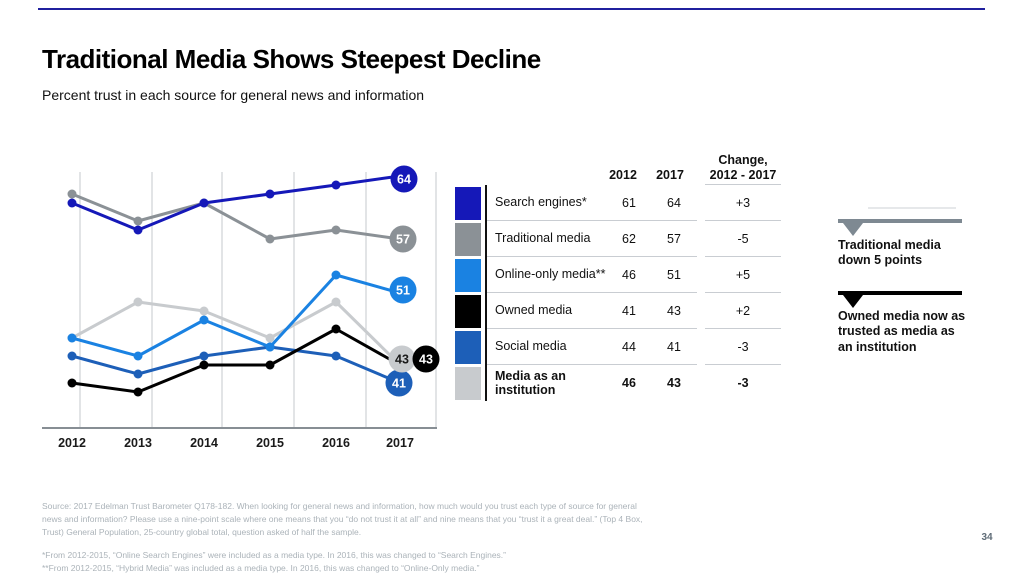 This screenshot has height=576, width=1024. Describe the element at coordinates (138, 356) in the screenshot. I see `point-online-2013` at that location.